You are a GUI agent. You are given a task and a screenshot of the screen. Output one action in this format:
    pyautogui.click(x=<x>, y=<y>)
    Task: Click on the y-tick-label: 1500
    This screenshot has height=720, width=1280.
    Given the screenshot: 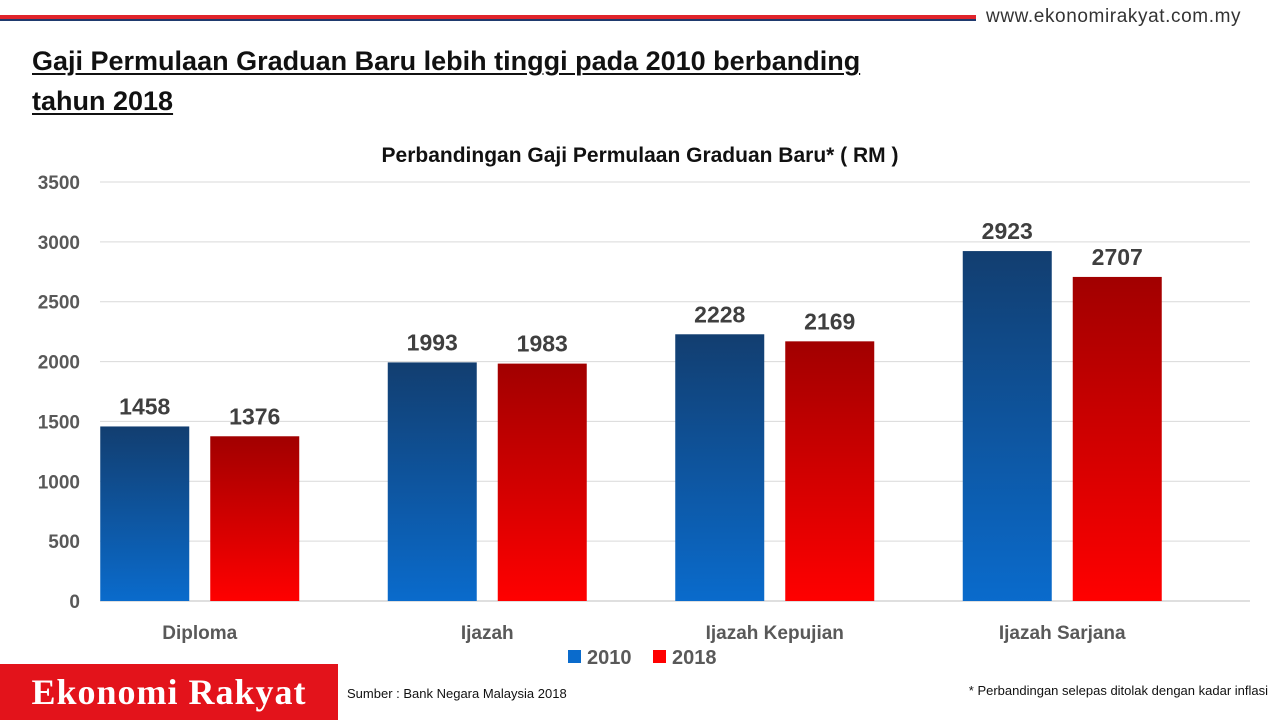 What is the action you would take?
    pyautogui.click(x=59, y=422)
    